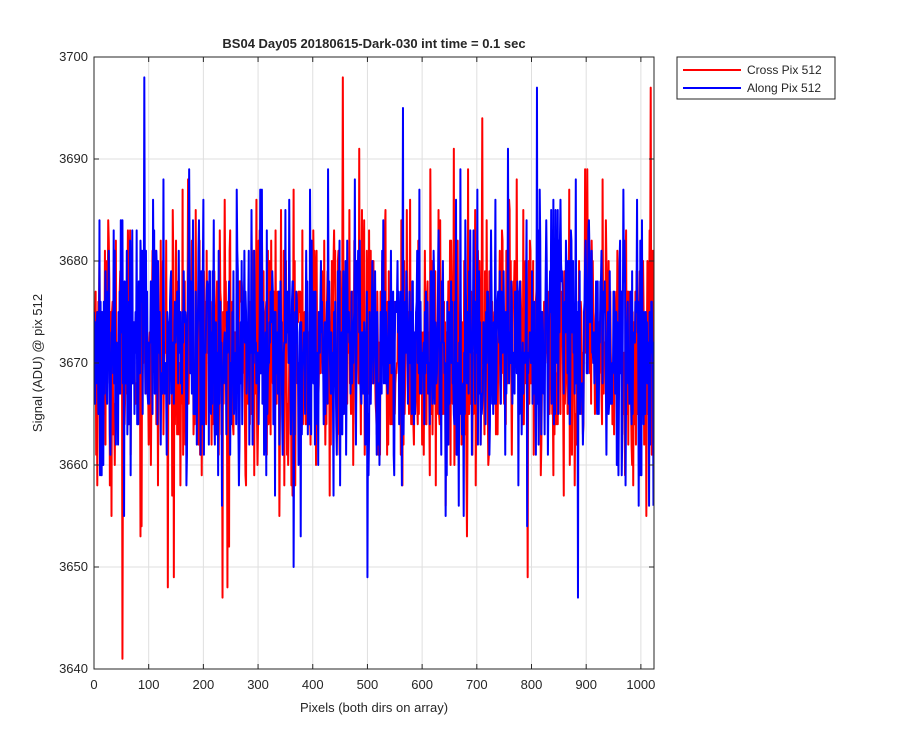 The image size is (900, 750). What do you see at coordinates (73, 464) in the screenshot?
I see `y-tick-label: 3660` at bounding box center [73, 464].